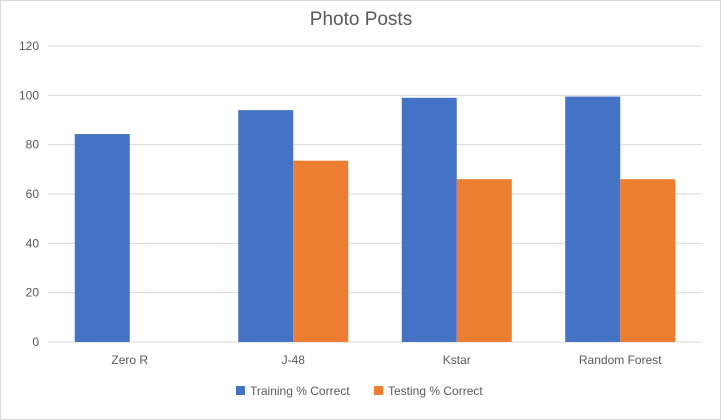  What do you see at coordinates (429, 219) in the screenshot?
I see `bar-training-correct-kstar` at bounding box center [429, 219].